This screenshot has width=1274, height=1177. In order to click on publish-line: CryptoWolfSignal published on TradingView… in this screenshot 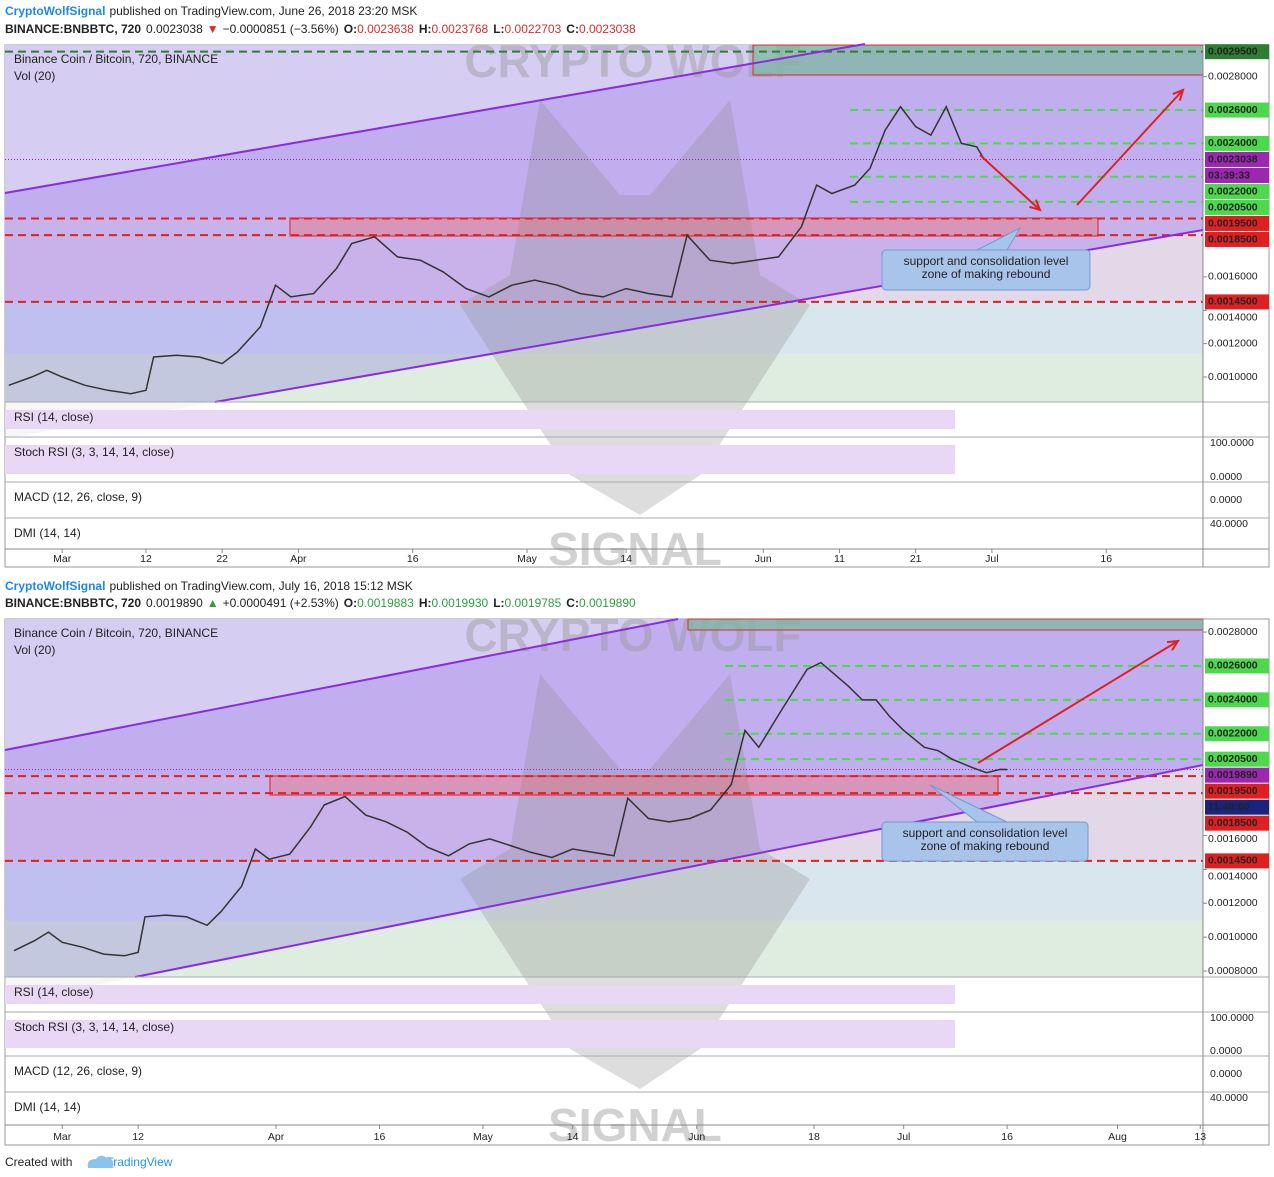, I will do `click(209, 586)`.